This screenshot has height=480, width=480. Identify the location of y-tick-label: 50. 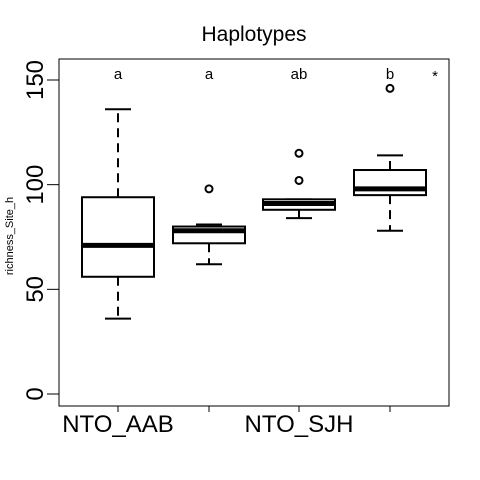
(35, 289).